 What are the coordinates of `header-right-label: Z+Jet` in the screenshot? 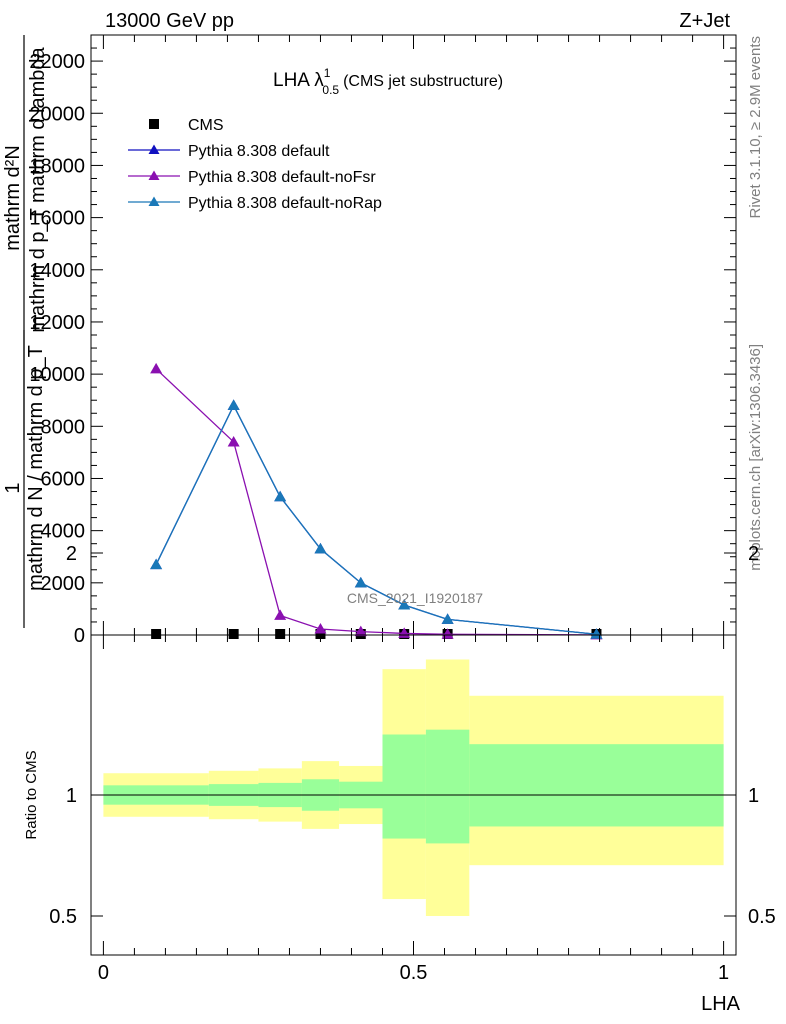 It's located at (704, 21).